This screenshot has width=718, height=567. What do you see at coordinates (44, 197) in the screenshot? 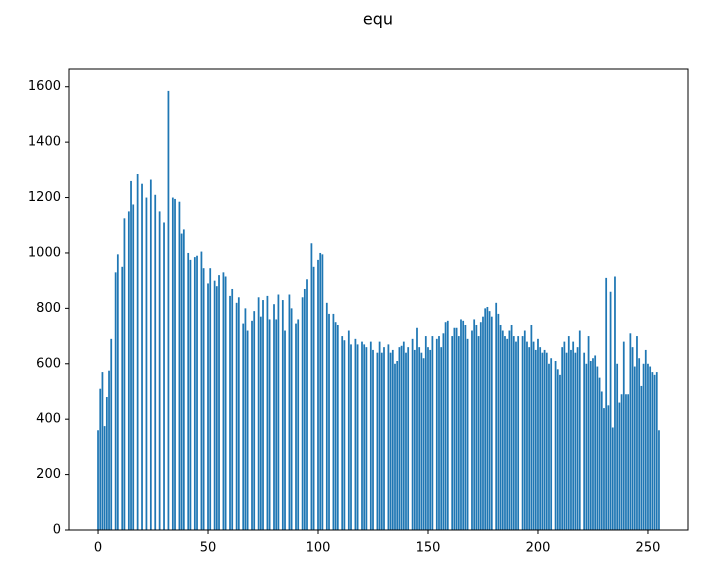
I see `y-tick-label: 1200` at bounding box center [44, 197].